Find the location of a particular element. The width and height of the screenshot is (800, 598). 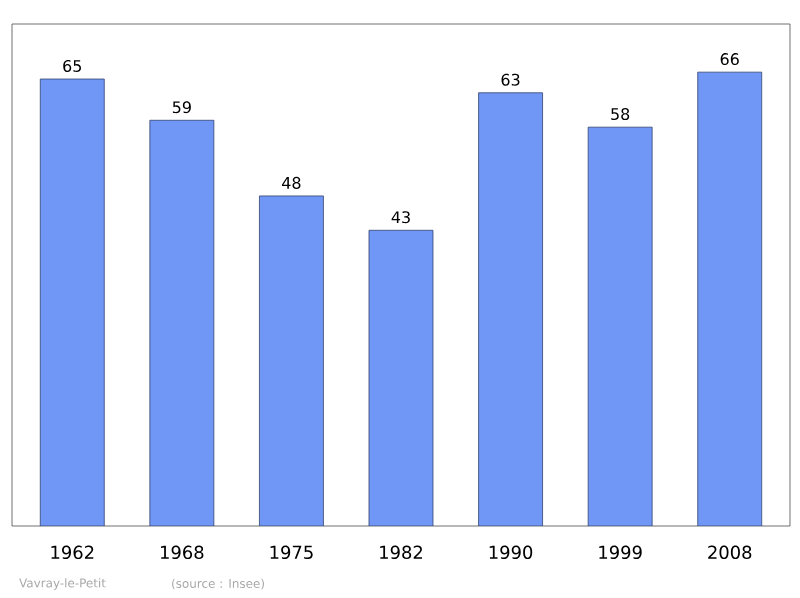

x-tick-label: 2008 is located at coordinates (730, 552).